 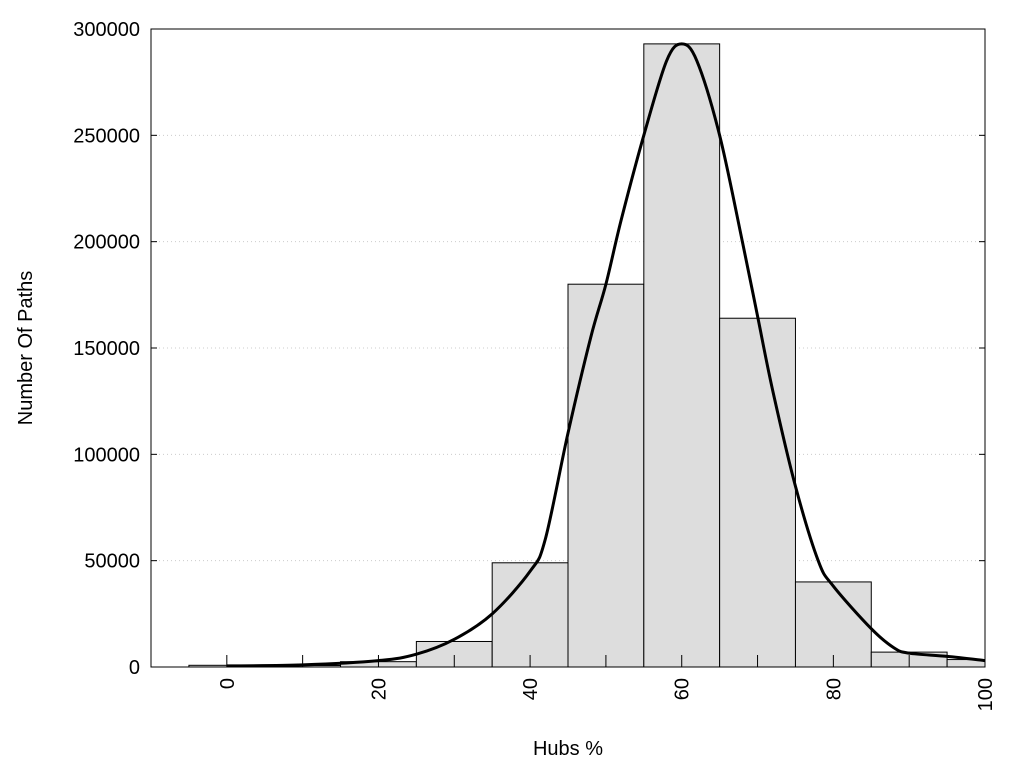 I want to click on y-tick-label: 250000, so click(x=106, y=136).